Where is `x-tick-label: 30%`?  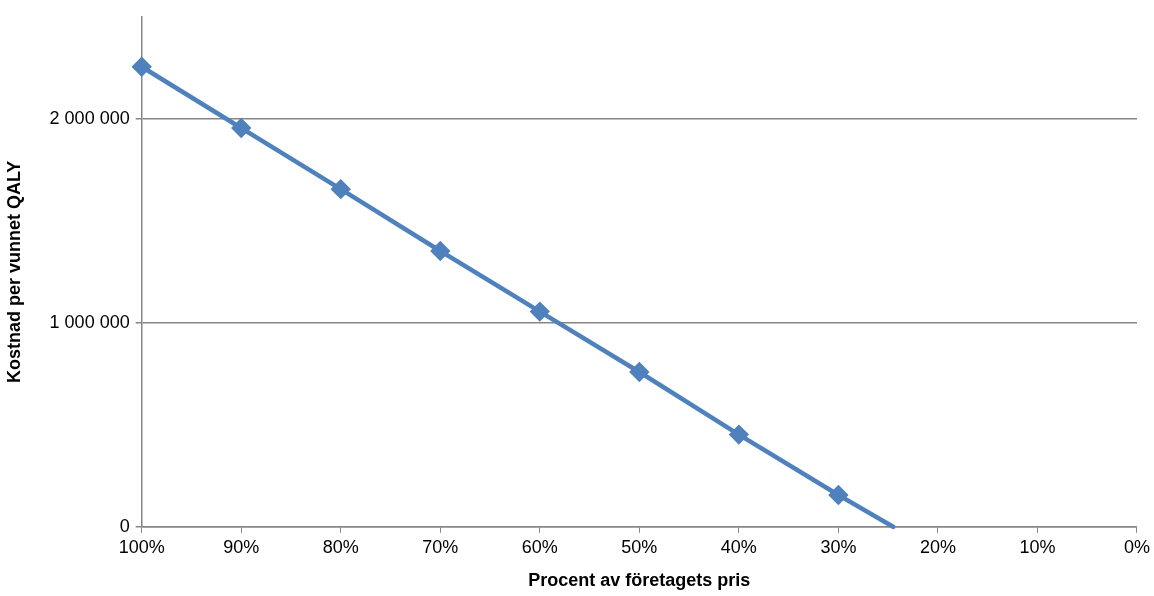
x-tick-label: 30% is located at coordinates (838, 546).